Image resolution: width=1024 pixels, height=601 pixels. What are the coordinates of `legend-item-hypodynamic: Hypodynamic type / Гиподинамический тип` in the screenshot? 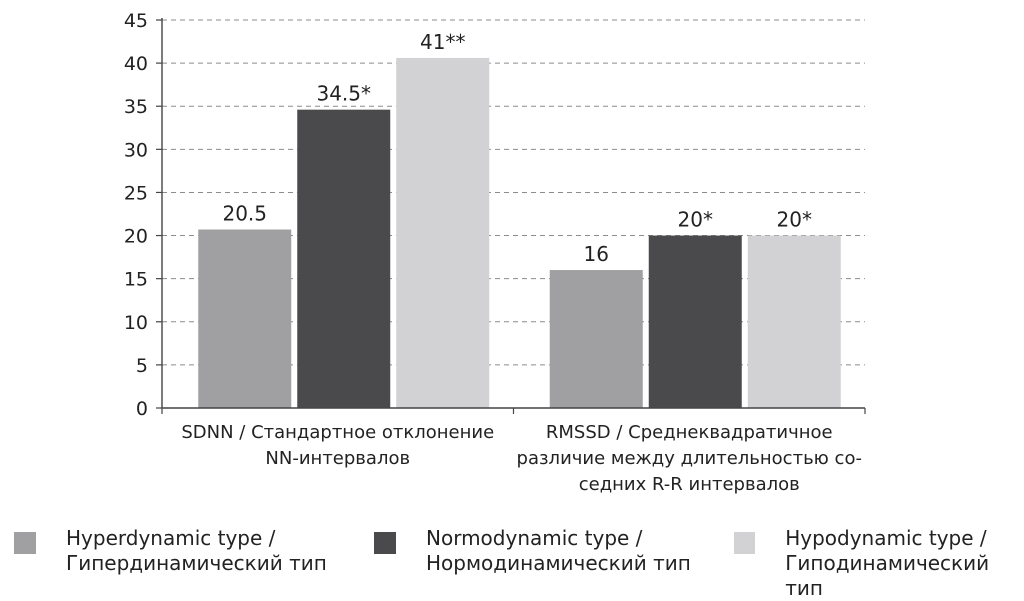 It's located at (879, 563).